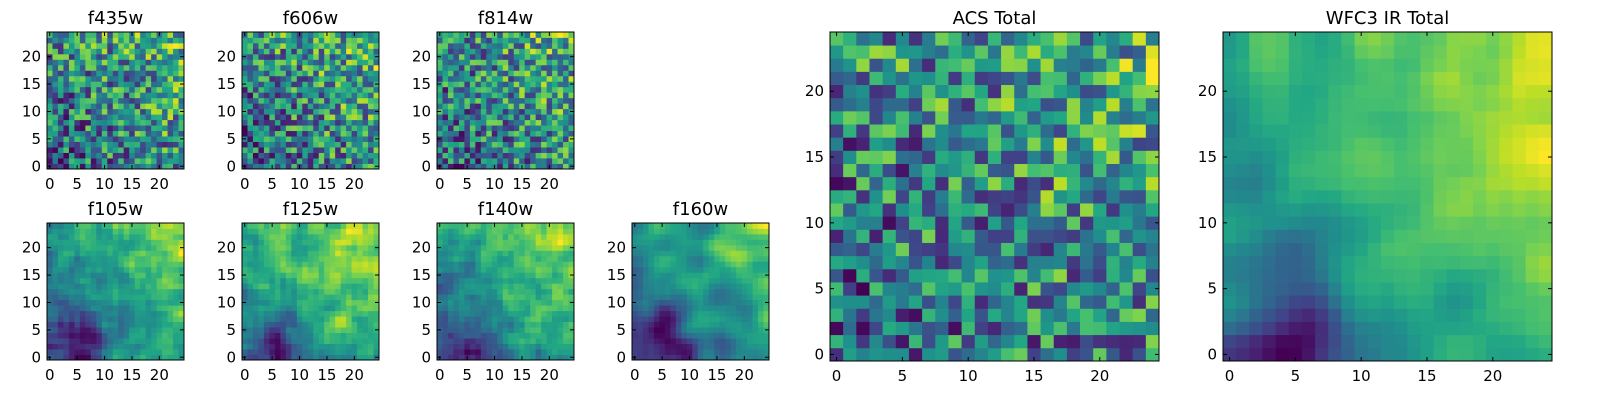 This screenshot has height=400, width=1600. What do you see at coordinates (131, 375) in the screenshot?
I see `x-tick-label: 15` at bounding box center [131, 375].